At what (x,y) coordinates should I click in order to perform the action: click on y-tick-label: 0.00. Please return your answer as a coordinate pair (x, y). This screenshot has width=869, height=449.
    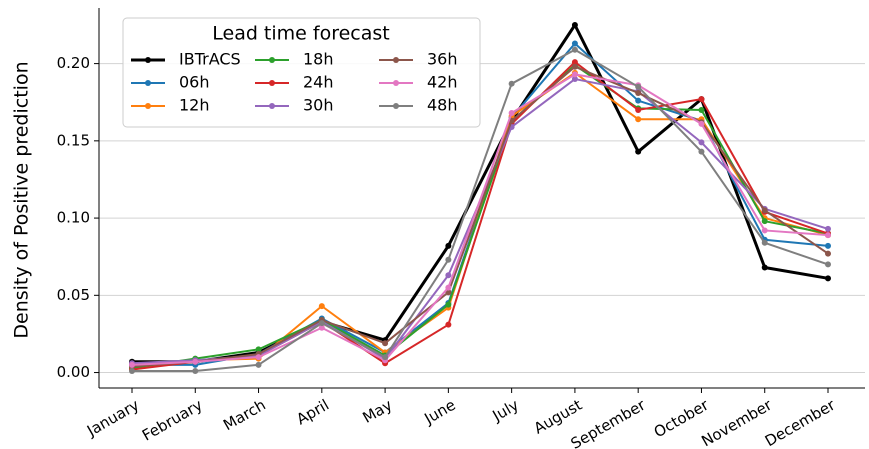
    Looking at the image, I should click on (73, 372).